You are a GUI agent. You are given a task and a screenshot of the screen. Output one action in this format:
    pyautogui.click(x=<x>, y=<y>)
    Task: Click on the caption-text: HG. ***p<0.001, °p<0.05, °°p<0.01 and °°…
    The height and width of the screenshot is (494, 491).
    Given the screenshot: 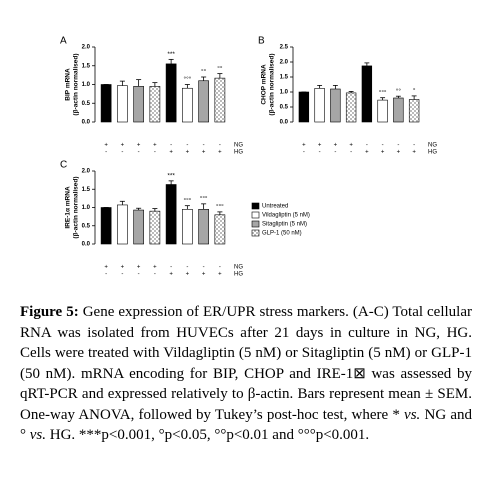 What is the action you would take?
    pyautogui.click(x=208, y=435)
    